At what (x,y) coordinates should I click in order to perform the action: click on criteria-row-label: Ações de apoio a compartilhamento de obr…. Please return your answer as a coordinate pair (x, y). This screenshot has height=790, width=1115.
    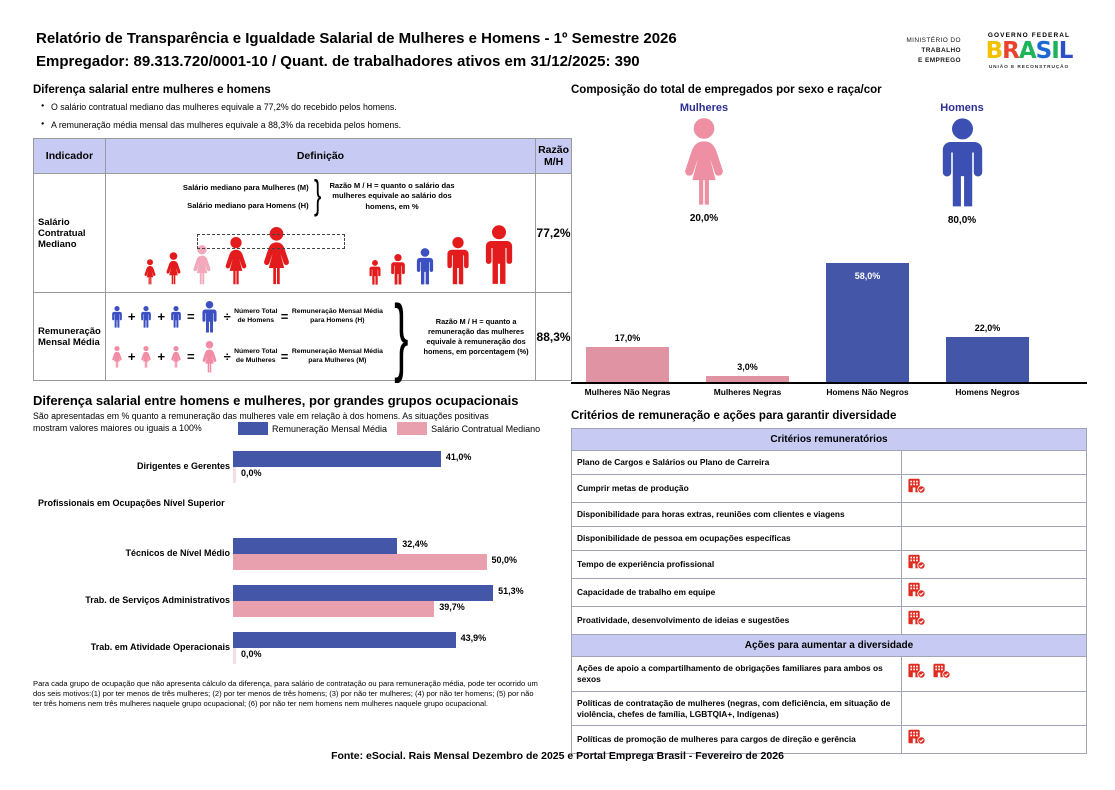
    Looking at the image, I should click on (736, 673).